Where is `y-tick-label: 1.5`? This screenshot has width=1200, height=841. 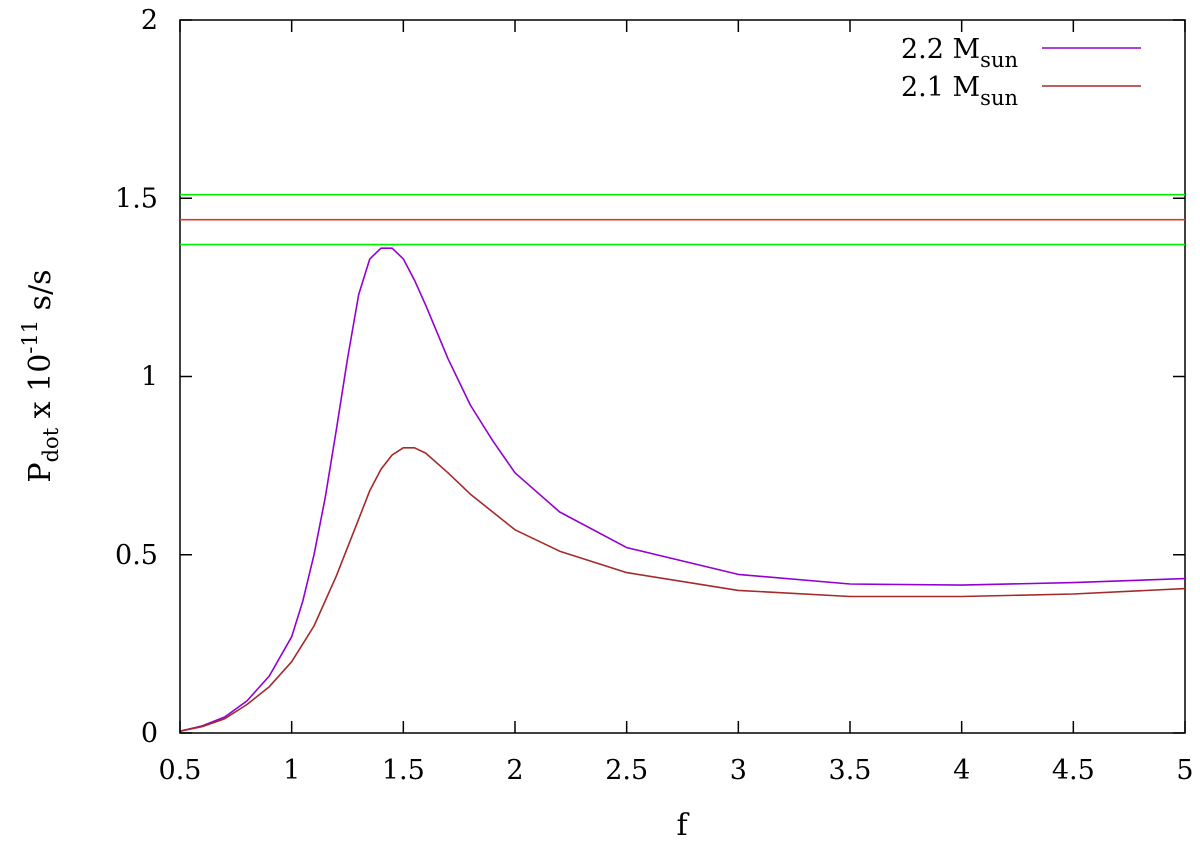
y-tick-label: 1.5 is located at coordinates (136, 198).